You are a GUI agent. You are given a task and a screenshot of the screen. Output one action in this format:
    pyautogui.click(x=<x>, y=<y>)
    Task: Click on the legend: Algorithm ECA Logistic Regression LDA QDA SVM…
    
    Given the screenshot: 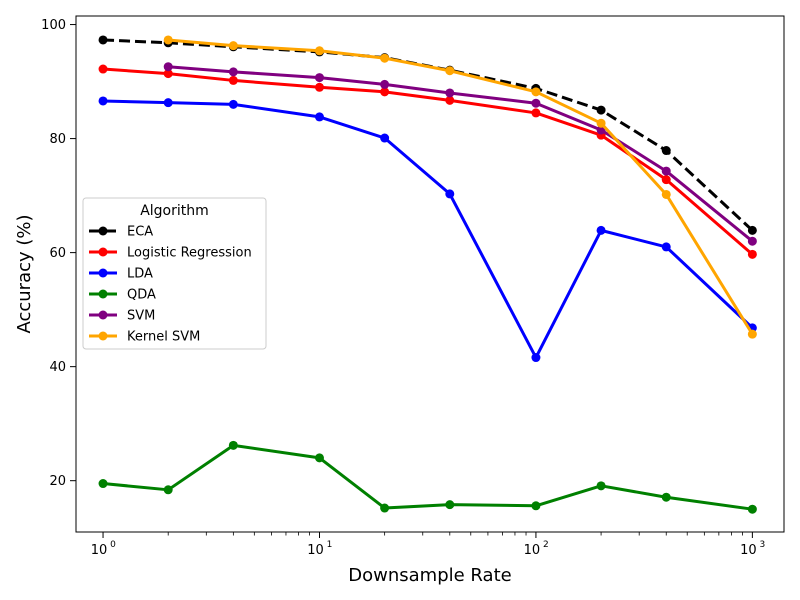 What is the action you would take?
    pyautogui.click(x=174, y=273)
    